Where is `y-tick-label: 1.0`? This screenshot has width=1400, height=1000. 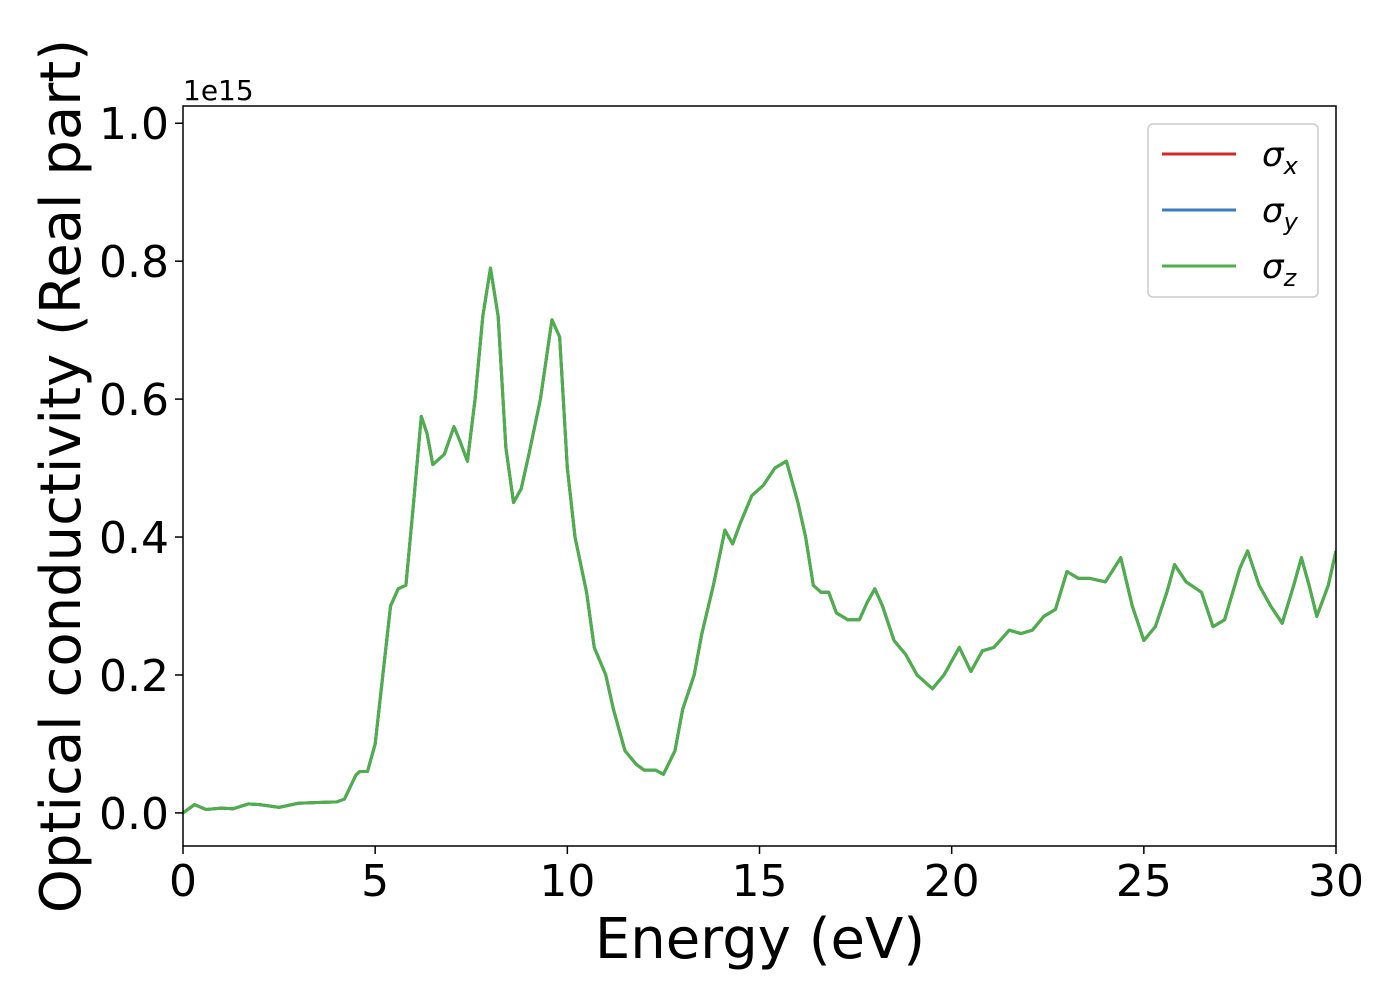
y-tick-label: 1.0 is located at coordinates (134, 124).